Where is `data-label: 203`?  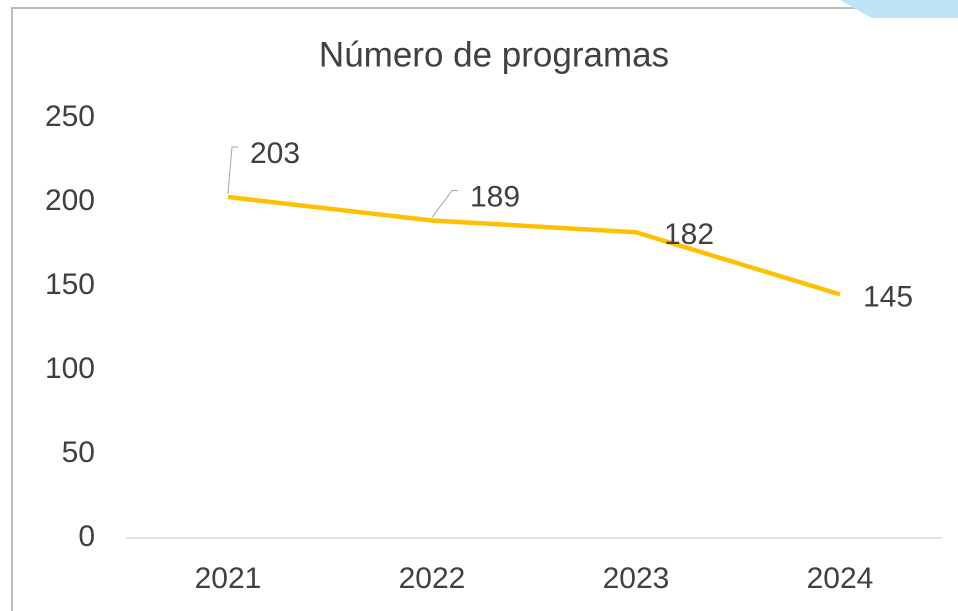
data-label: 203 is located at coordinates (275, 153).